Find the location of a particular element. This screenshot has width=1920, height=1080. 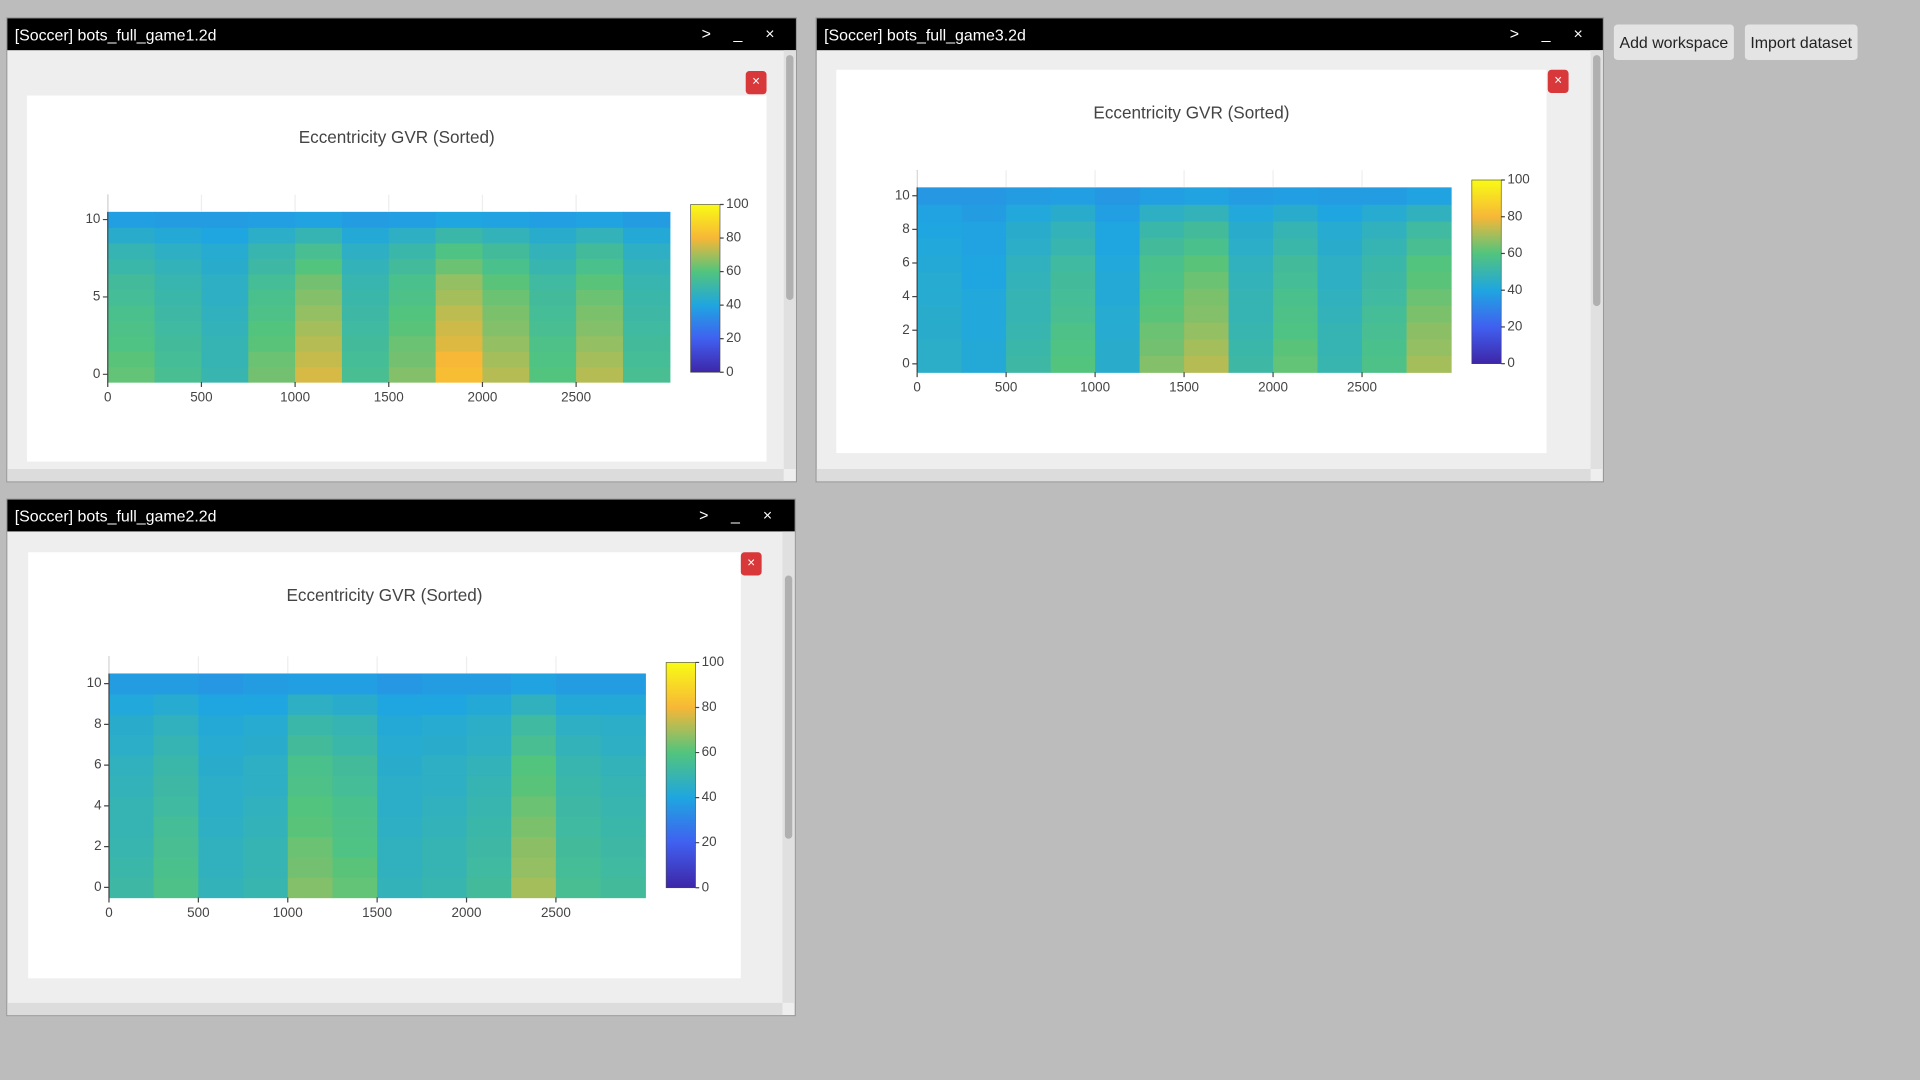

colorbar-tick-label: 20 is located at coordinates (709, 841).